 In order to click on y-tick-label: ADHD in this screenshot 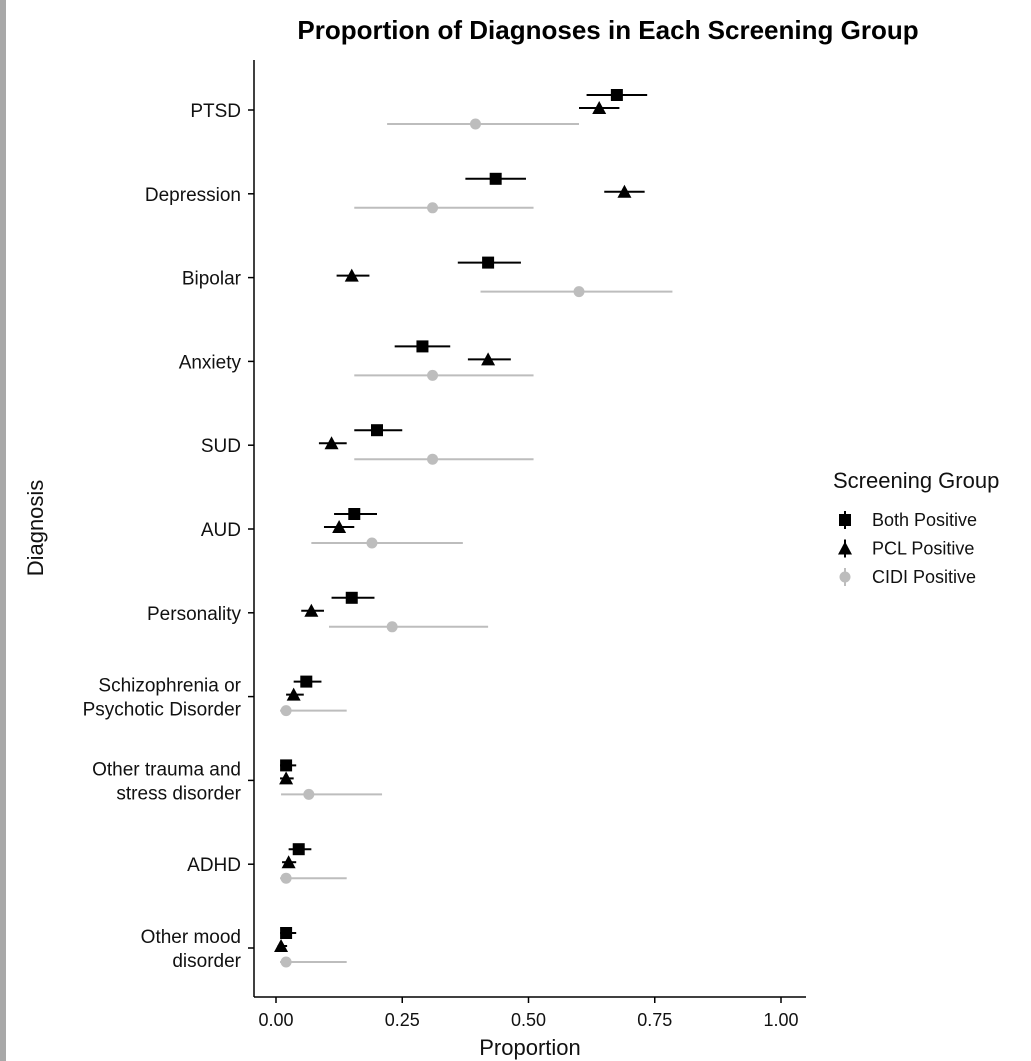, I will do `click(214, 865)`.